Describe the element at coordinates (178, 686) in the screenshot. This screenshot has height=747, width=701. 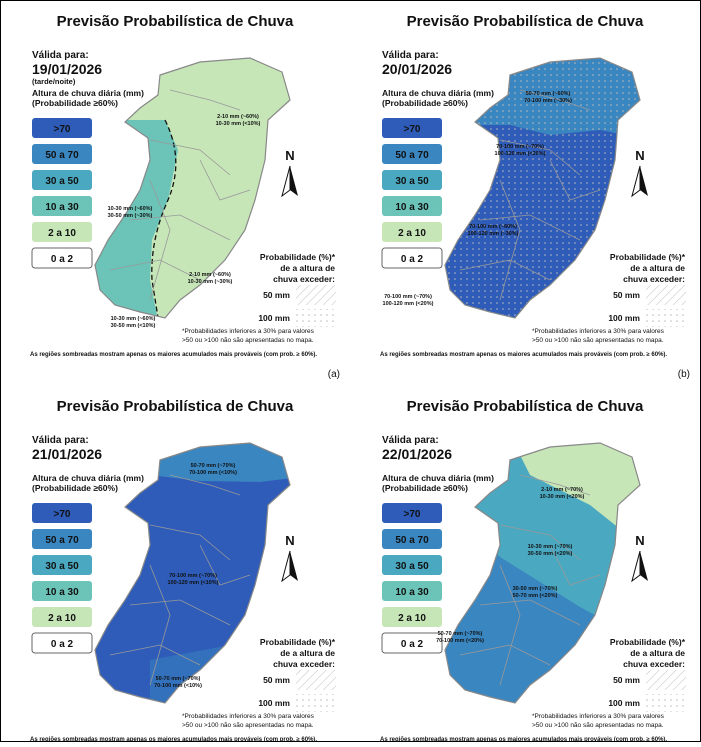
I see `region-annotation: 70-100 mm (<10%)` at that location.